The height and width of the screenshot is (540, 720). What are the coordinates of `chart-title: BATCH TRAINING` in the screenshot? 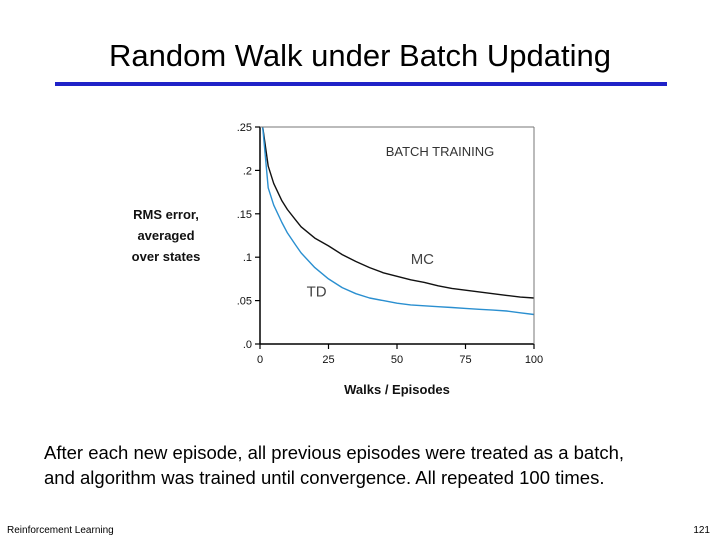 It's located at (440, 151).